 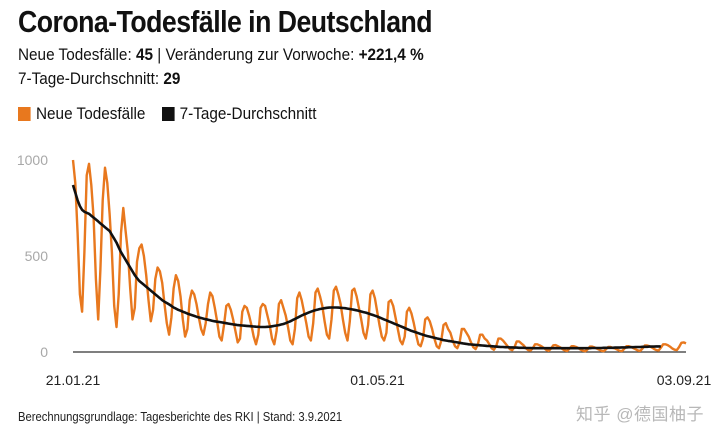 I want to click on summary-line-2: 7-Tage-Durchschnitt: 29, so click(x=99, y=79).